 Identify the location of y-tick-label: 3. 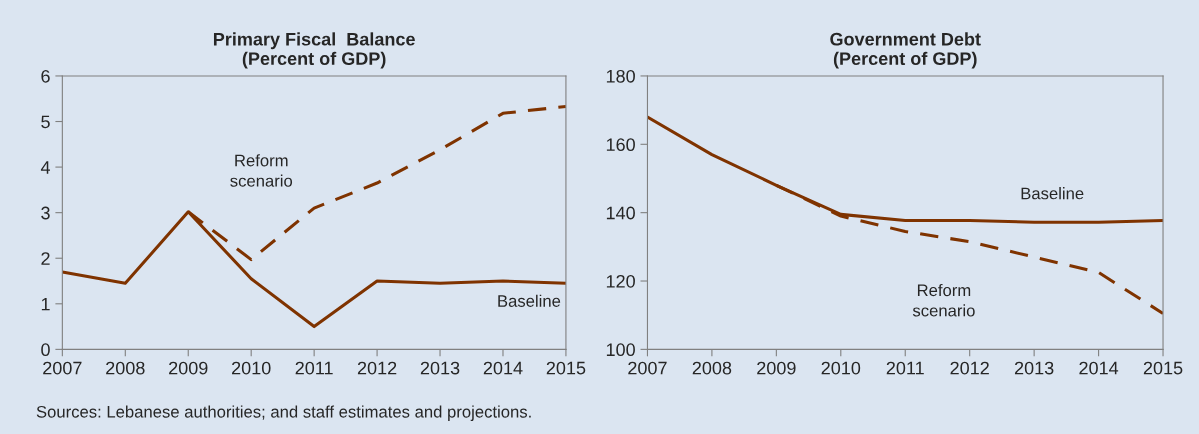
(45, 213).